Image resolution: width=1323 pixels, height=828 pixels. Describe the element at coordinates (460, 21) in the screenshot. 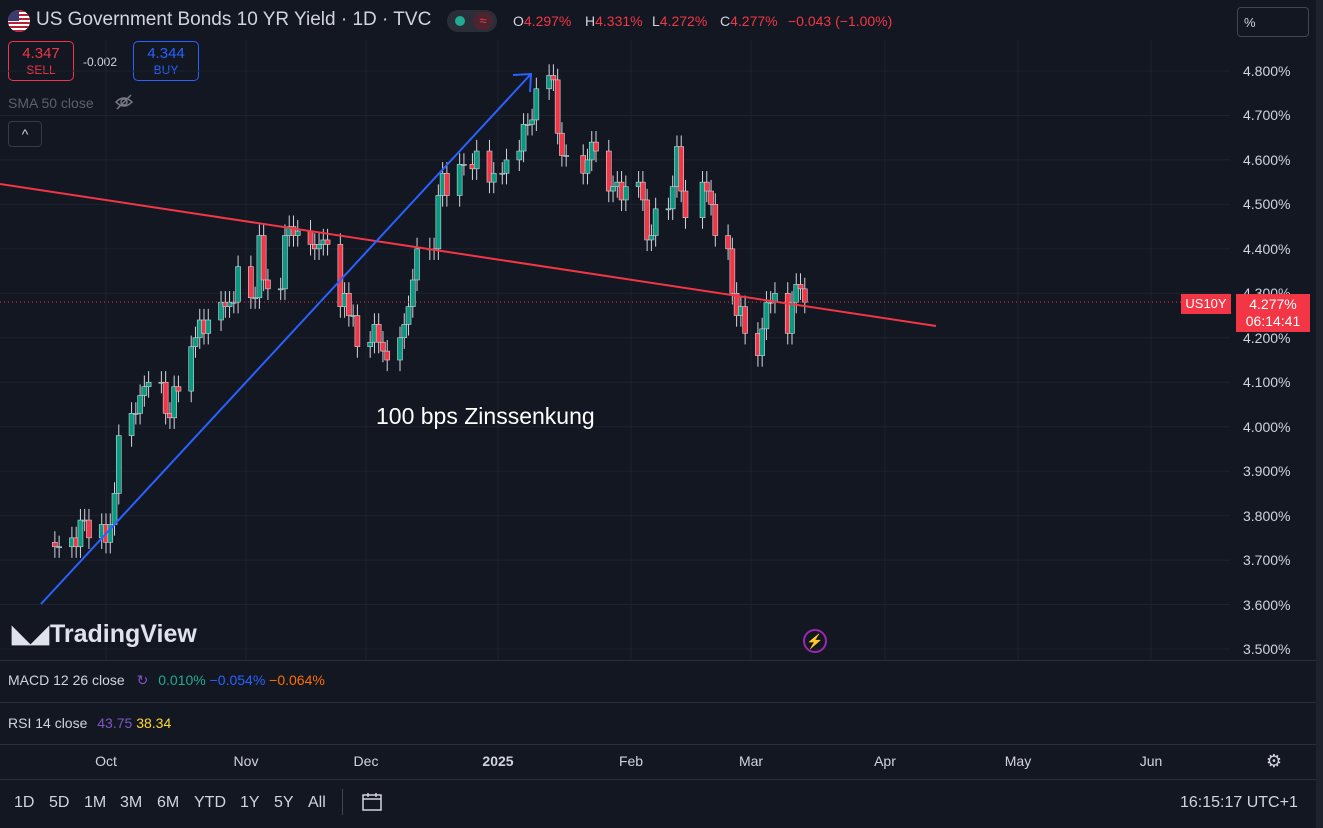

I see `market-open-dot-icon` at that location.